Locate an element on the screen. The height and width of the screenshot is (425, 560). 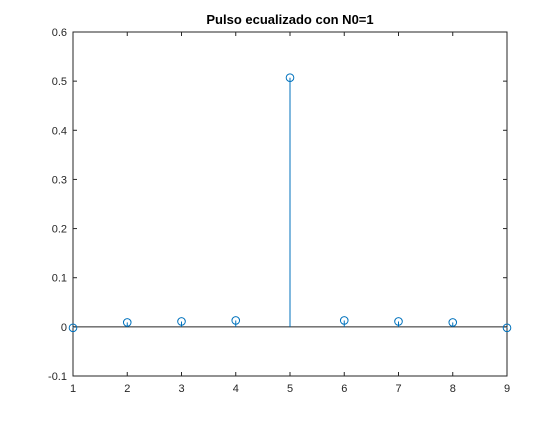
x-tick-label: 7 is located at coordinates (398, 389).